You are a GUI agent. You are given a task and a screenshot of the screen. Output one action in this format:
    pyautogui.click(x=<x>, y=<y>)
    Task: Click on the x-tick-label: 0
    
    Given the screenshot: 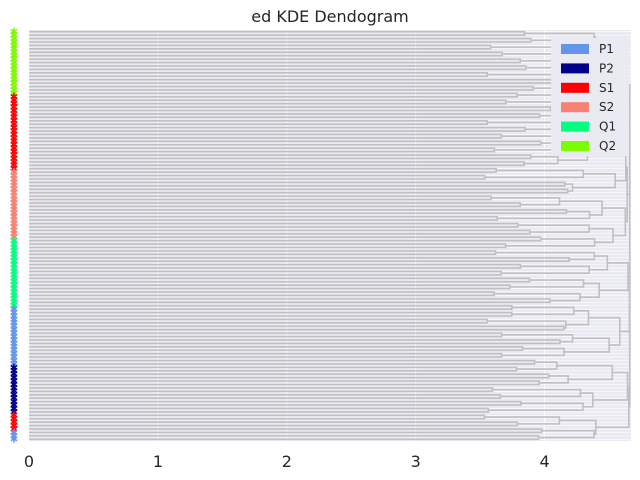 What is the action you would take?
    pyautogui.click(x=29, y=461)
    